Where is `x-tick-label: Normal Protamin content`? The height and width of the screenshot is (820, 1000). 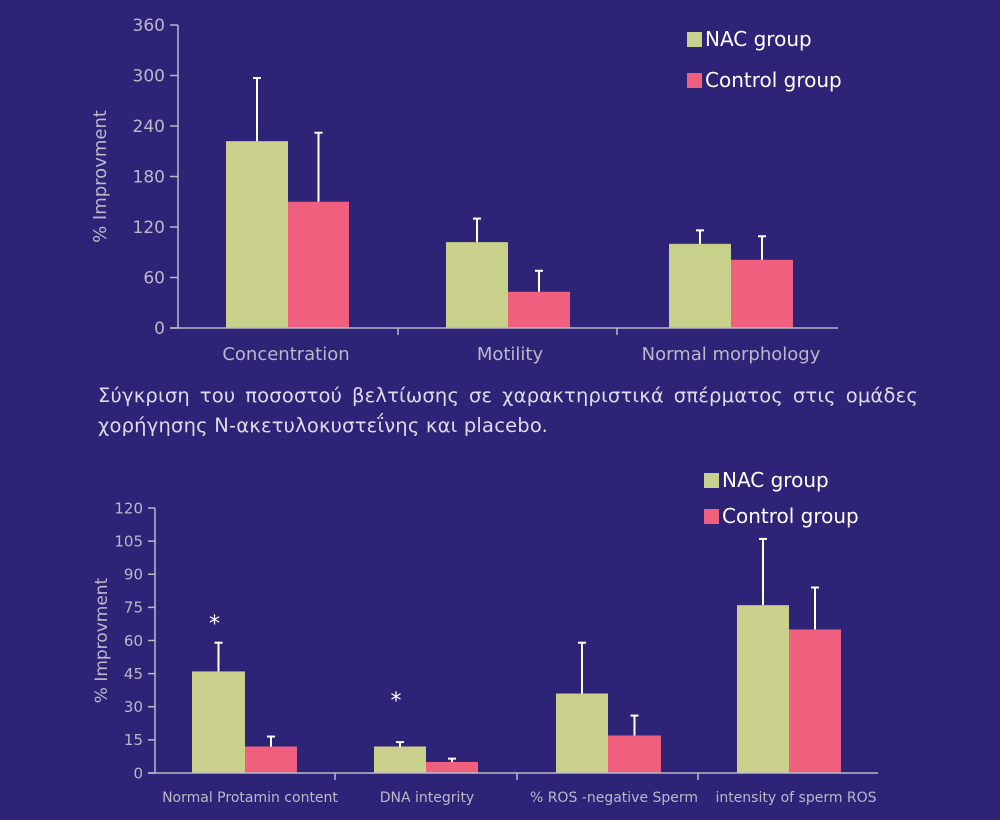
x-tick-label: Normal Protamin content is located at coordinates (250, 798).